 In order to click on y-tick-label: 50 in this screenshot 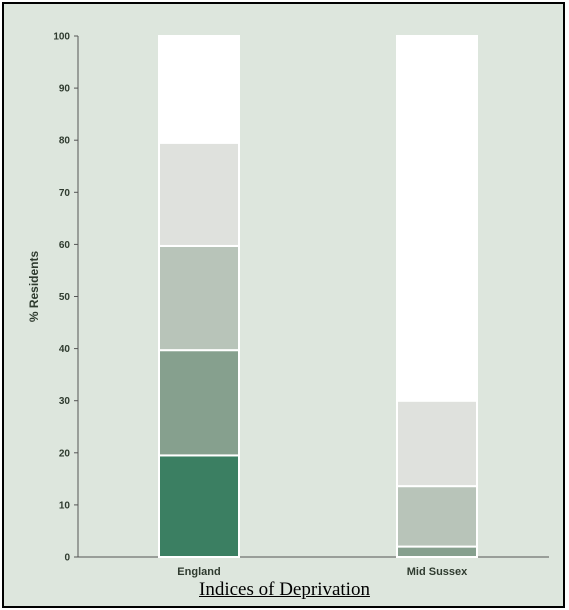, I will do `click(65, 297)`.